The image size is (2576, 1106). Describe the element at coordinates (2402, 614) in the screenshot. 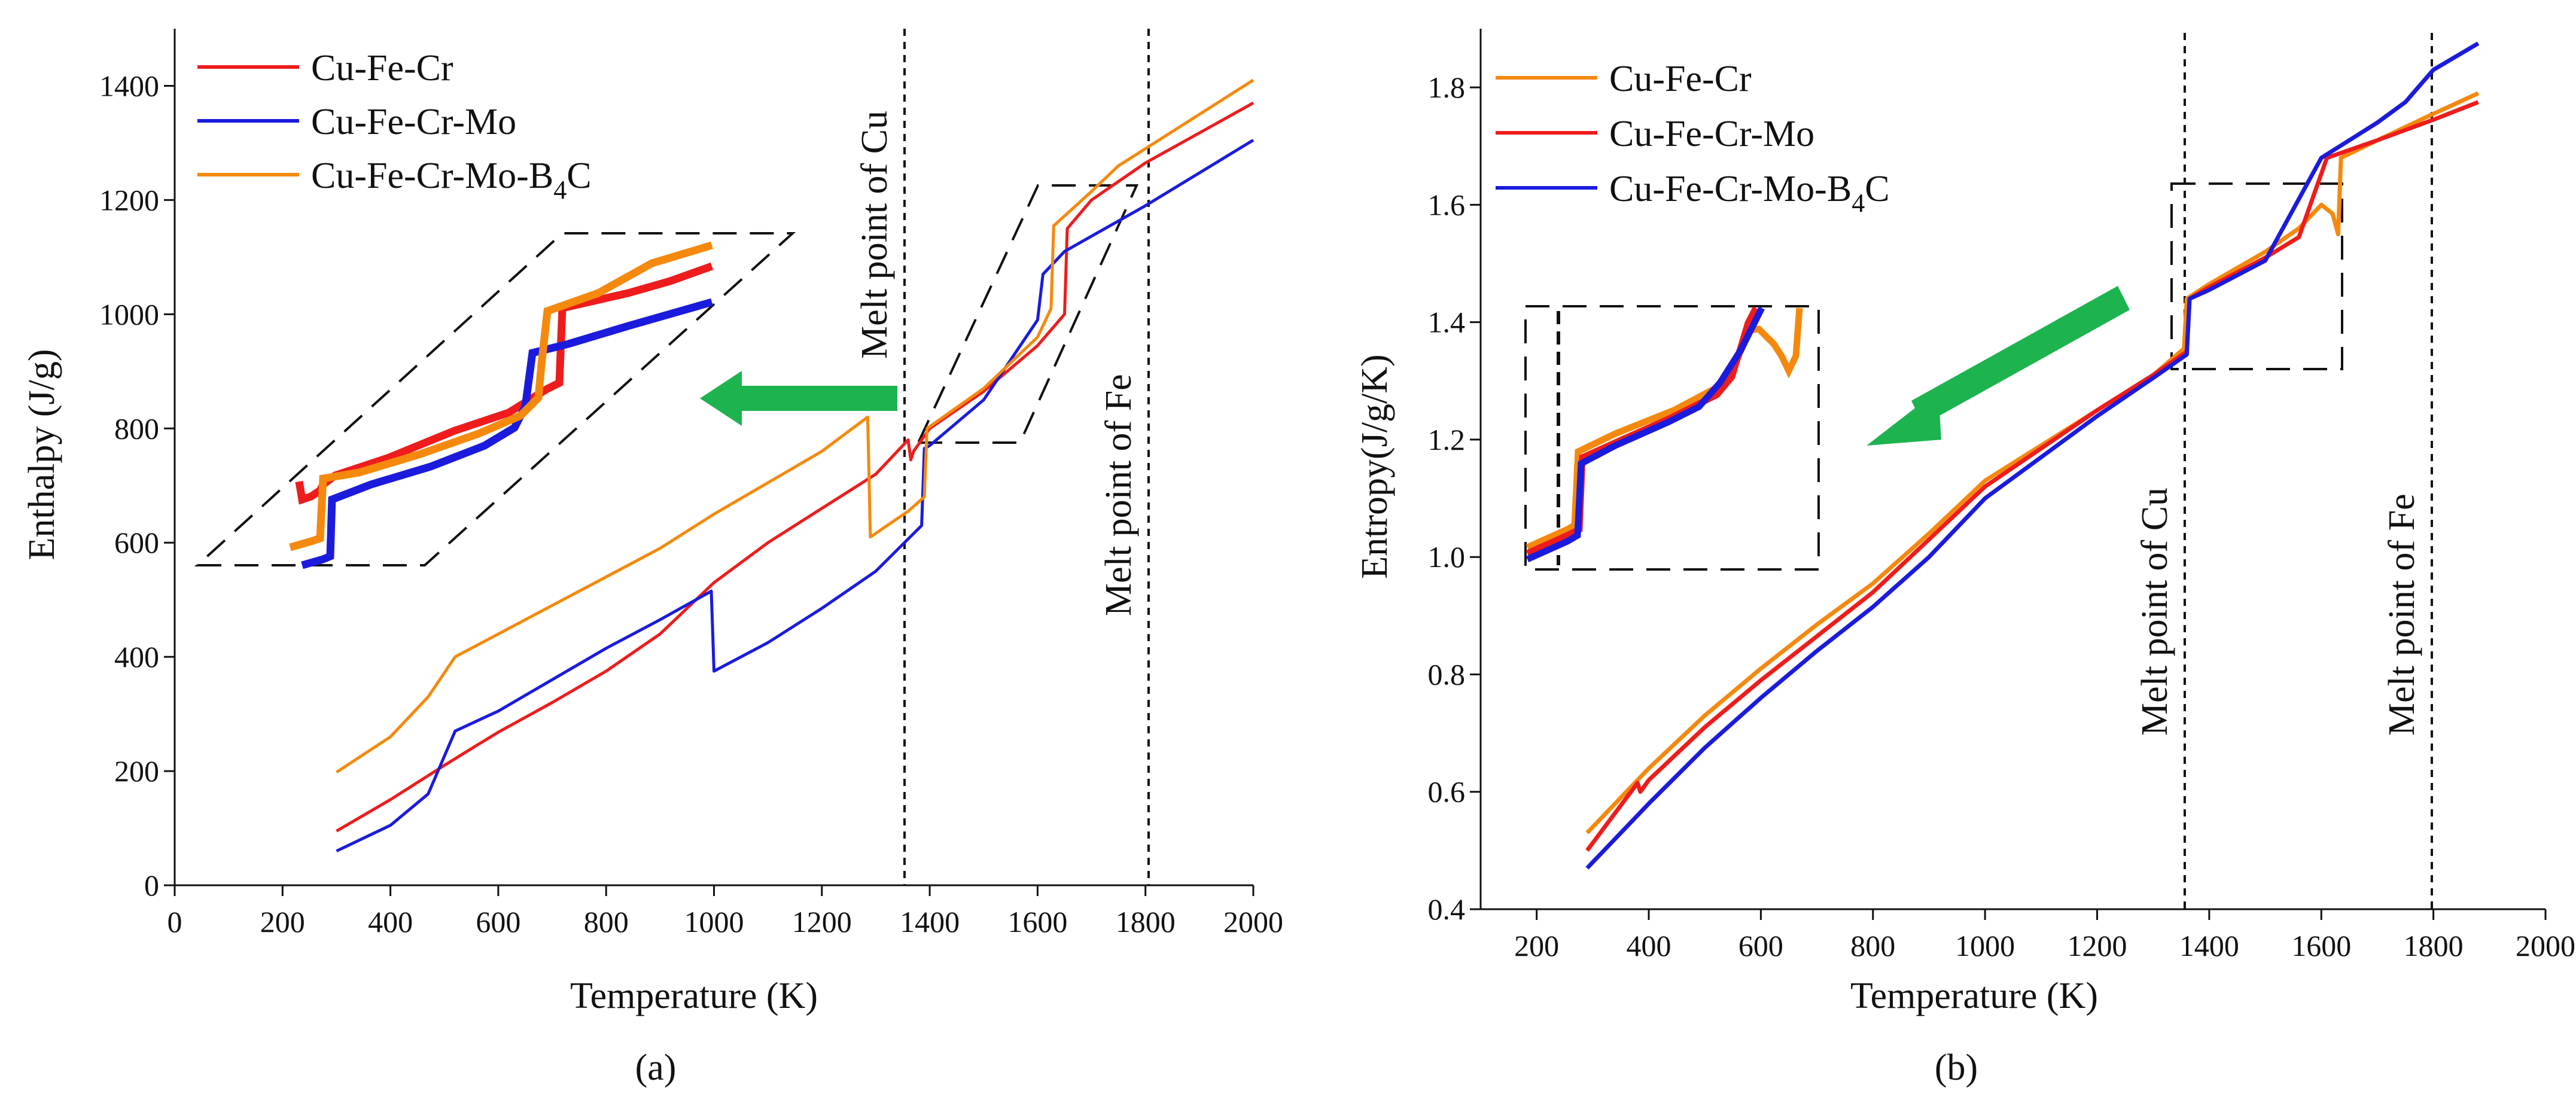

I see `panel-b-annotation-fe: Melt point of Fe` at that location.